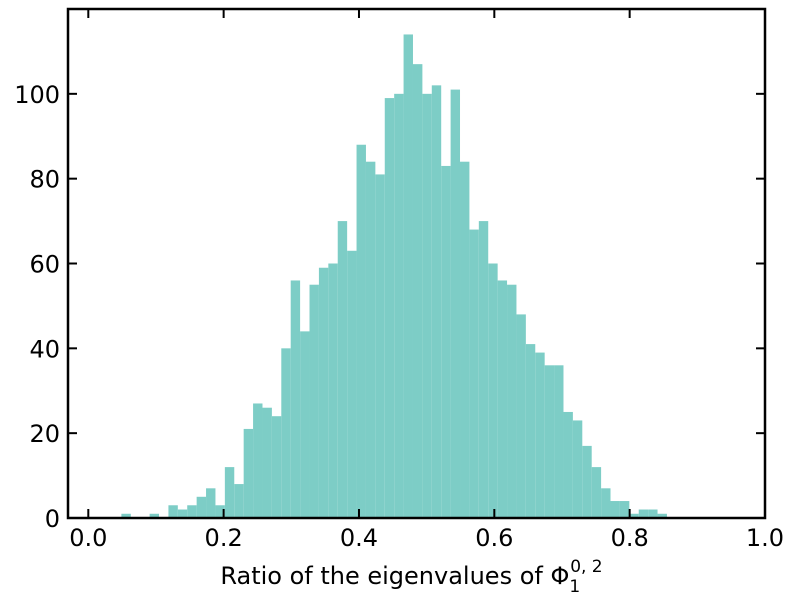  What do you see at coordinates (574, 587) in the screenshot?
I see `x-axis-label-subscript: 1` at bounding box center [574, 587].